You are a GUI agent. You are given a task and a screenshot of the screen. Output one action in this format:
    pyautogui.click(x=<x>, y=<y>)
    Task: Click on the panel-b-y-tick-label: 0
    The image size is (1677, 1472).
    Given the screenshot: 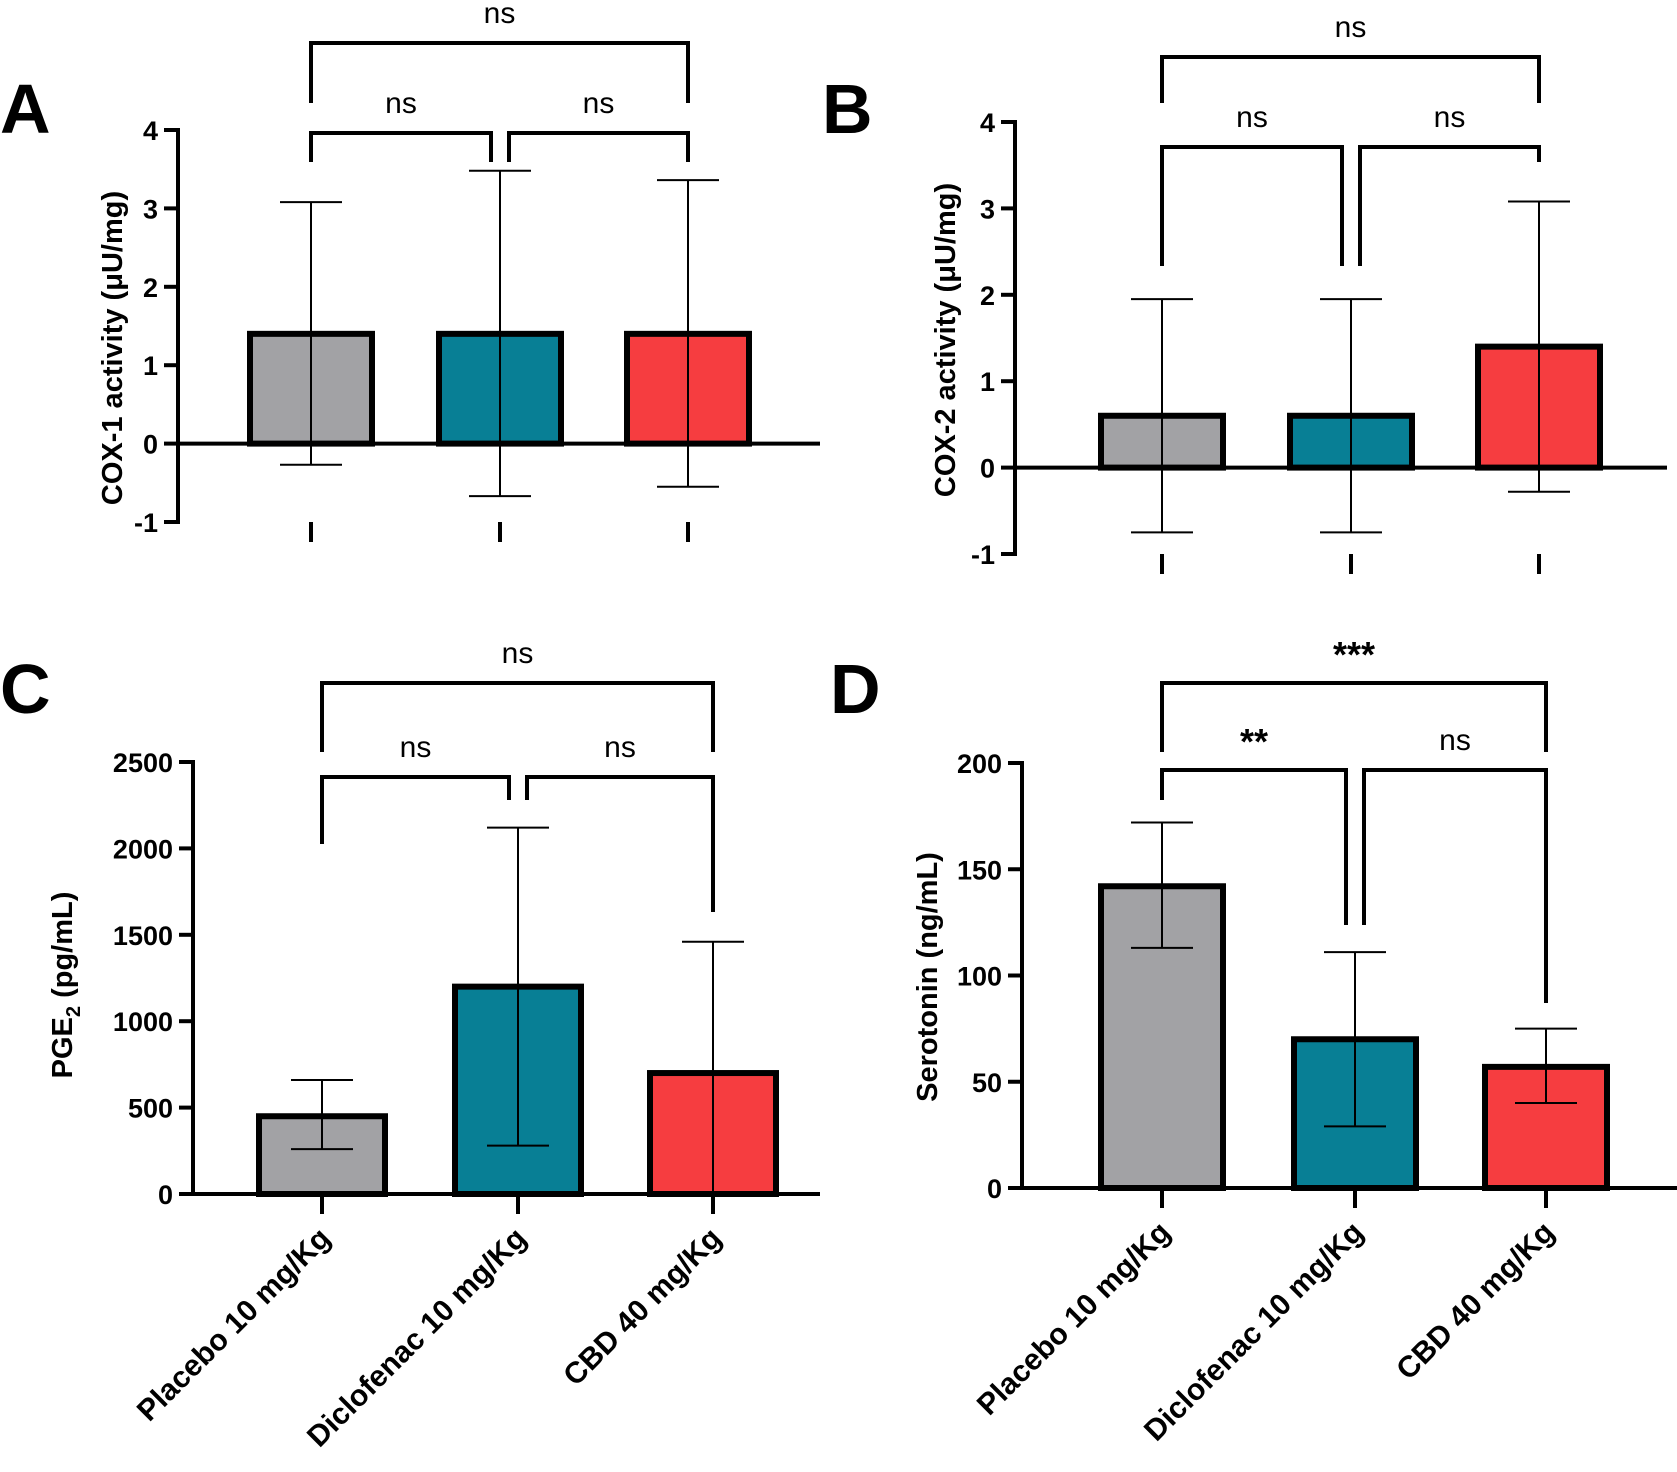 What is the action you would take?
    pyautogui.click(x=987, y=469)
    